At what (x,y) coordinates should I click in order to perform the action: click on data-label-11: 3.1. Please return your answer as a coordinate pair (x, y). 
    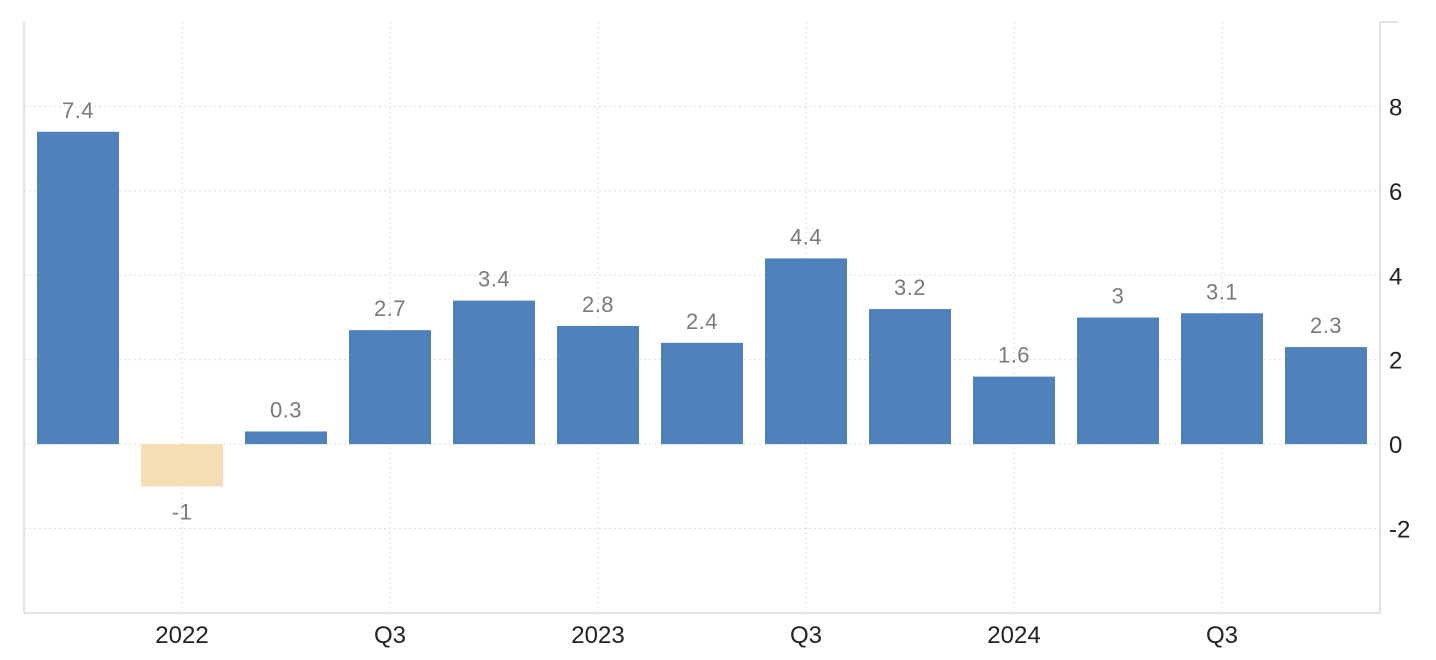
    Looking at the image, I should click on (1222, 291).